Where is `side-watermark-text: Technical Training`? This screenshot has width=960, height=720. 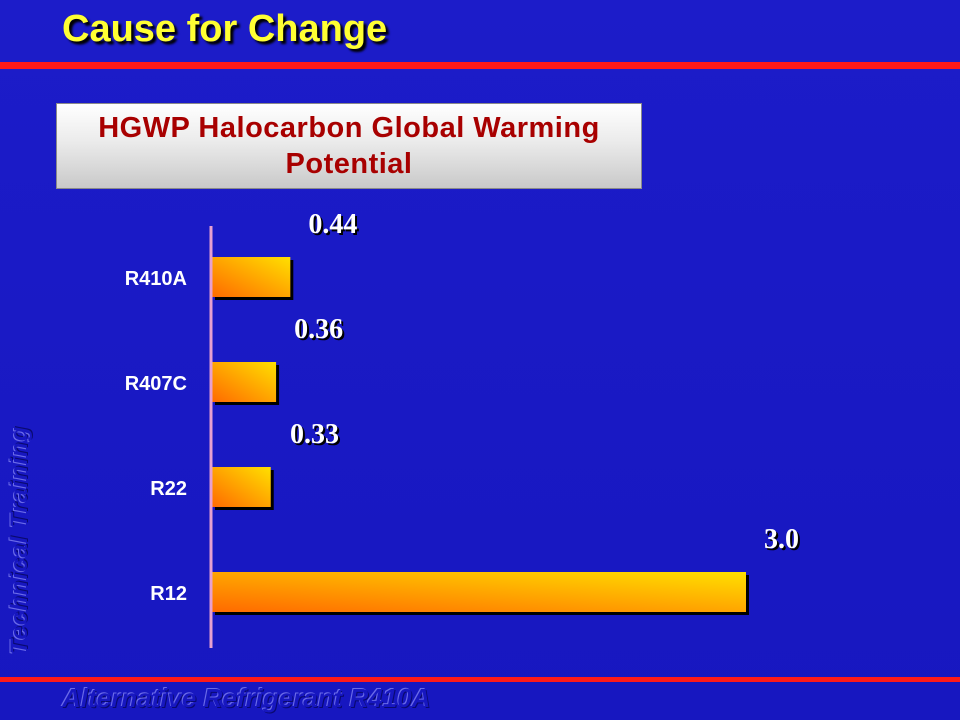 side-watermark-text: Technical Training is located at coordinates (19, 540).